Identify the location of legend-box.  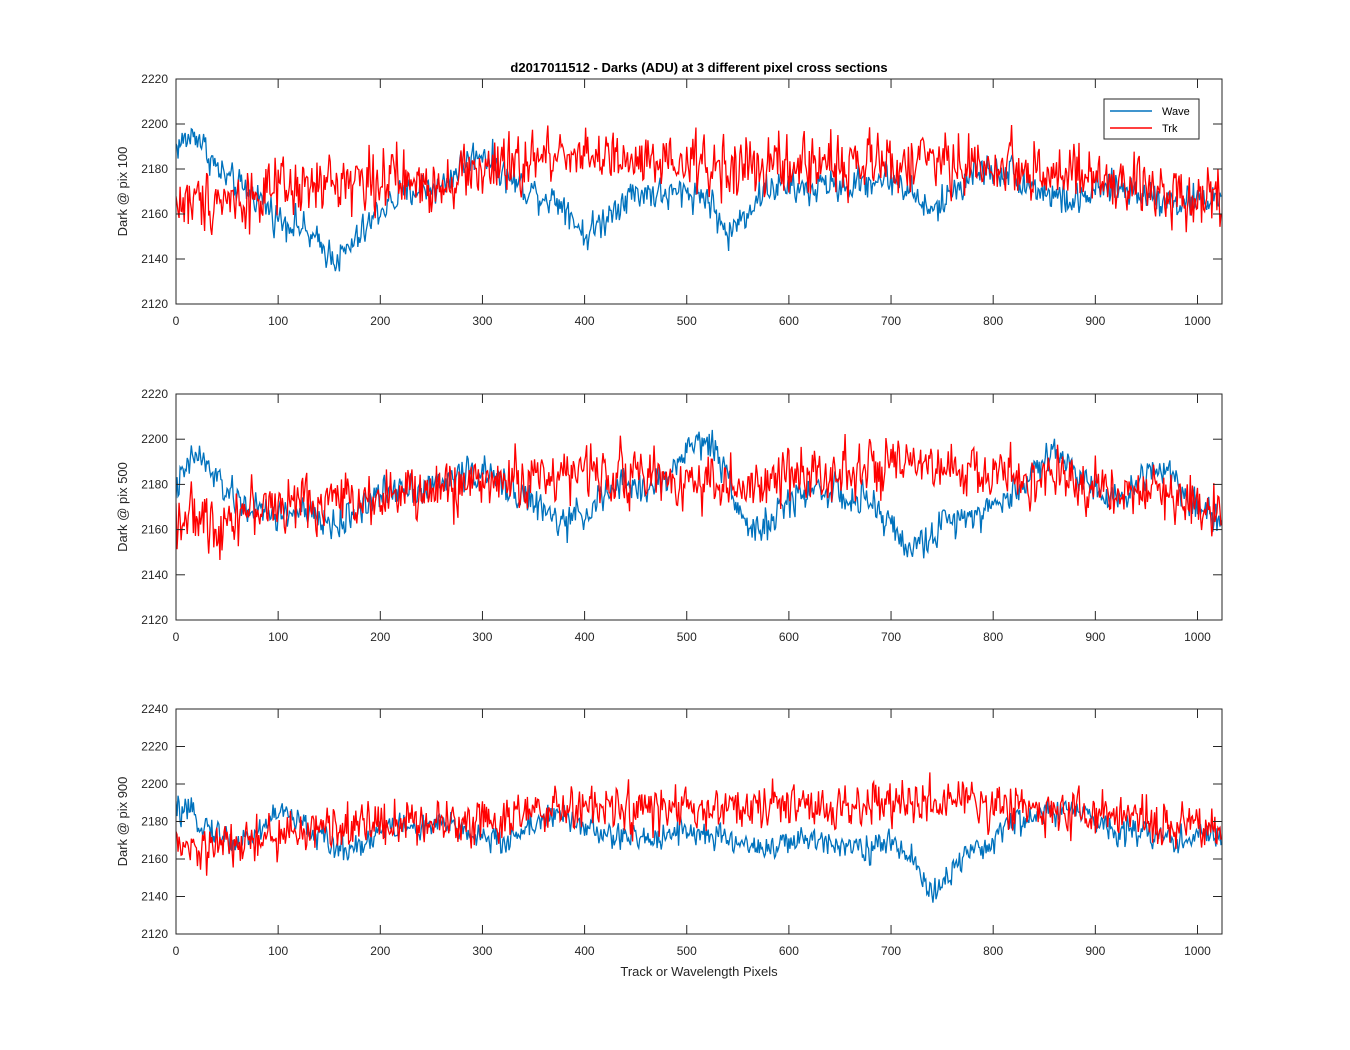
(1151, 119).